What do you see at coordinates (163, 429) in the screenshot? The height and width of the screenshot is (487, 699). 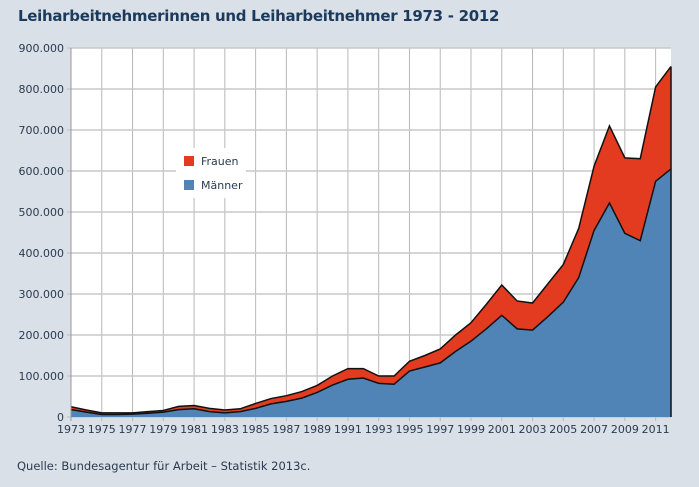 I see `x-tick-label: 1979` at bounding box center [163, 429].